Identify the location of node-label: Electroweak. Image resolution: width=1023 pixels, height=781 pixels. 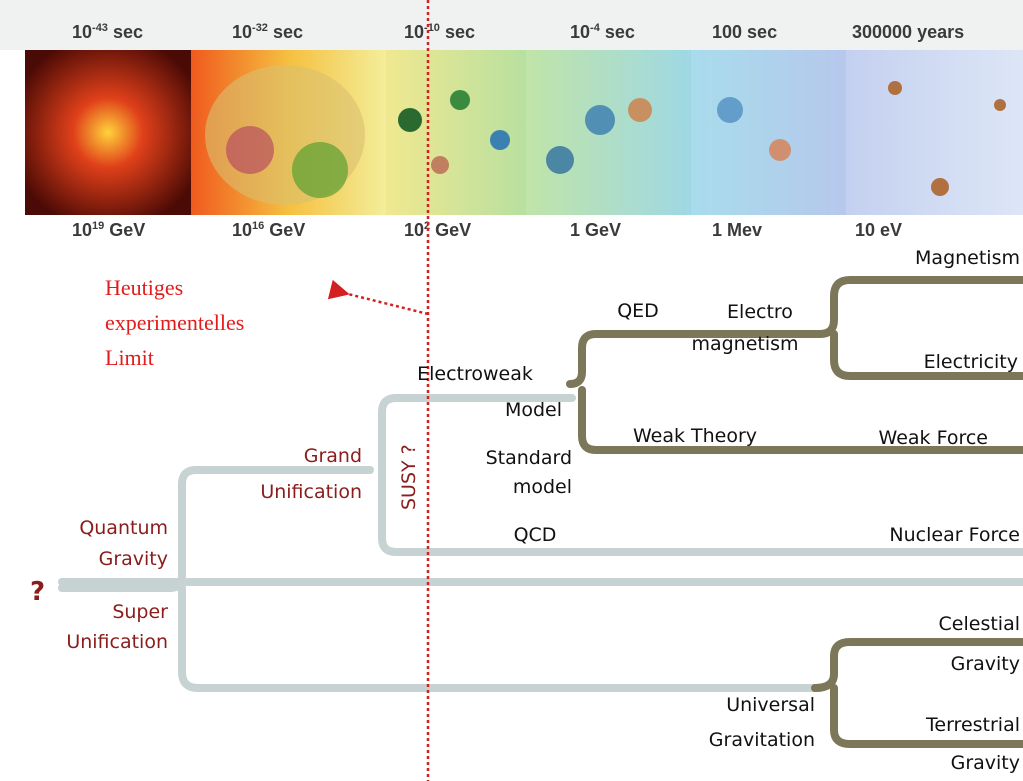
(475, 374).